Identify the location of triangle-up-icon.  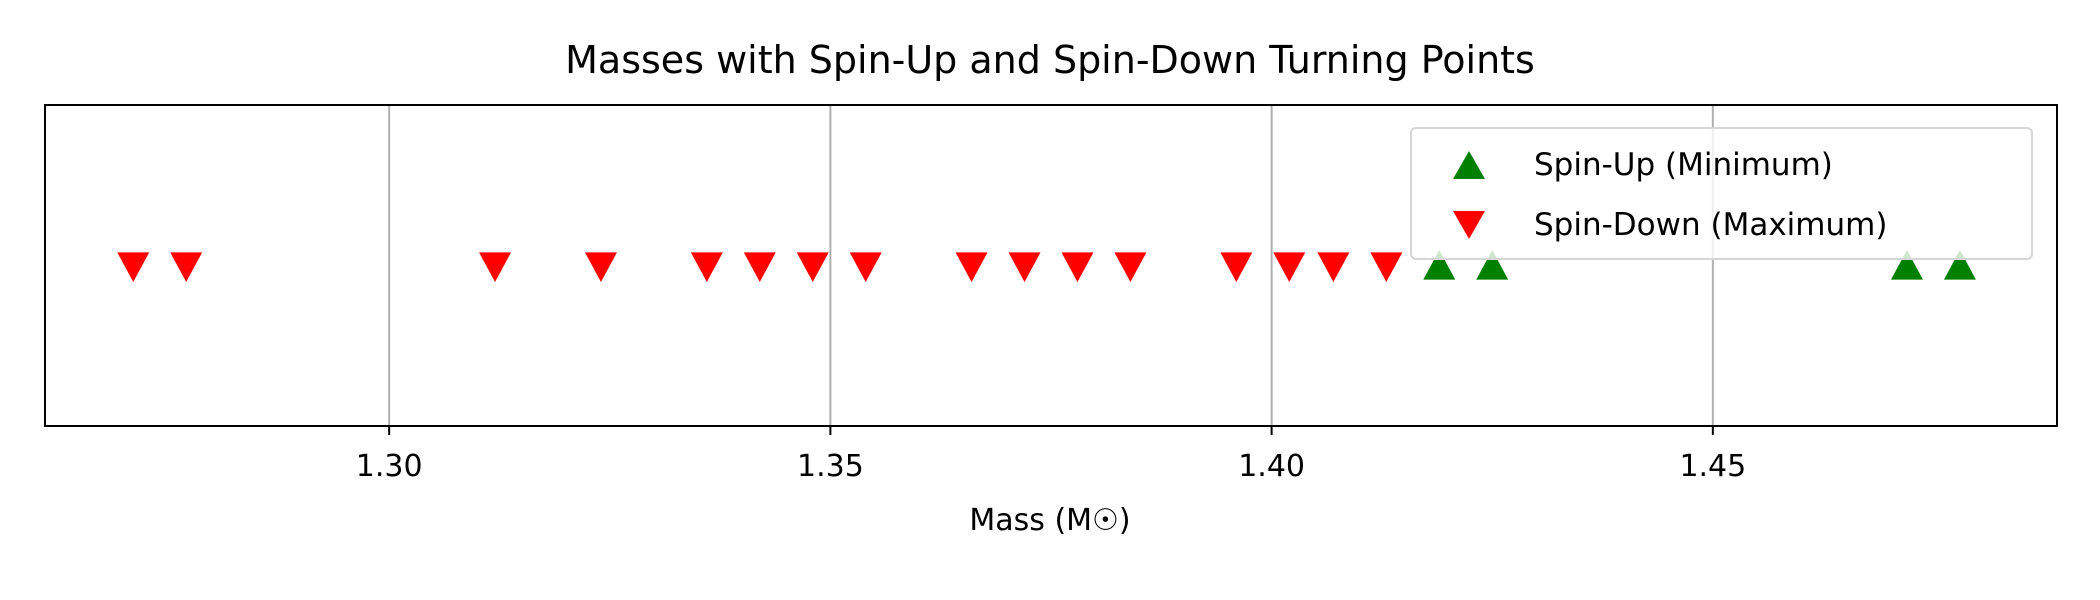
(1469, 165).